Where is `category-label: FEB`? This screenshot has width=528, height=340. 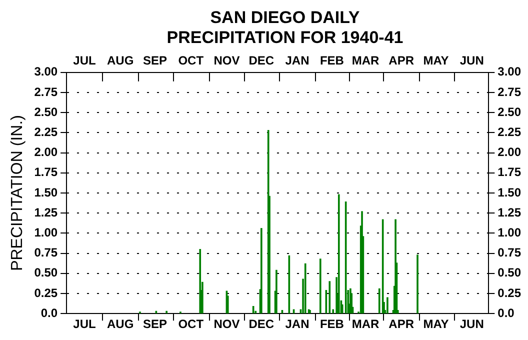 category-label: FEB is located at coordinates (332, 61).